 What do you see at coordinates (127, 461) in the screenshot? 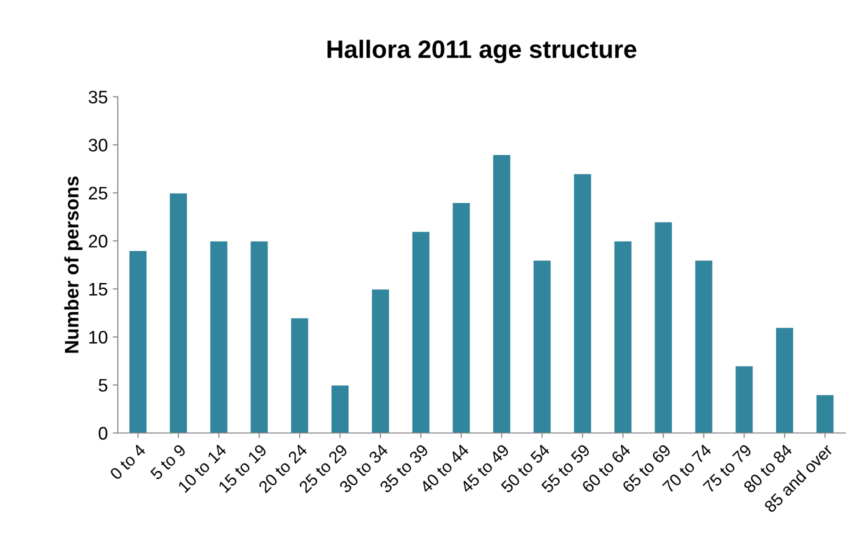
I see `x-tick-label: 0 to 4` at bounding box center [127, 461].